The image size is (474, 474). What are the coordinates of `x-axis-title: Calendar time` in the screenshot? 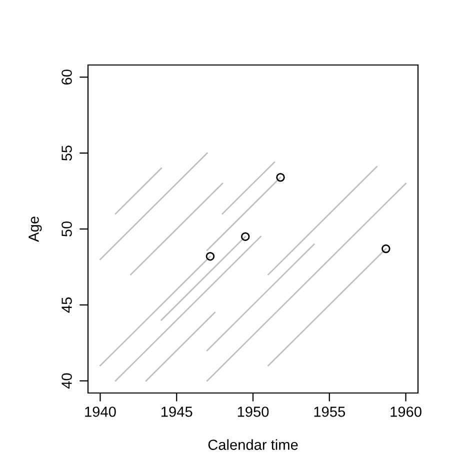 It's located at (253, 444).